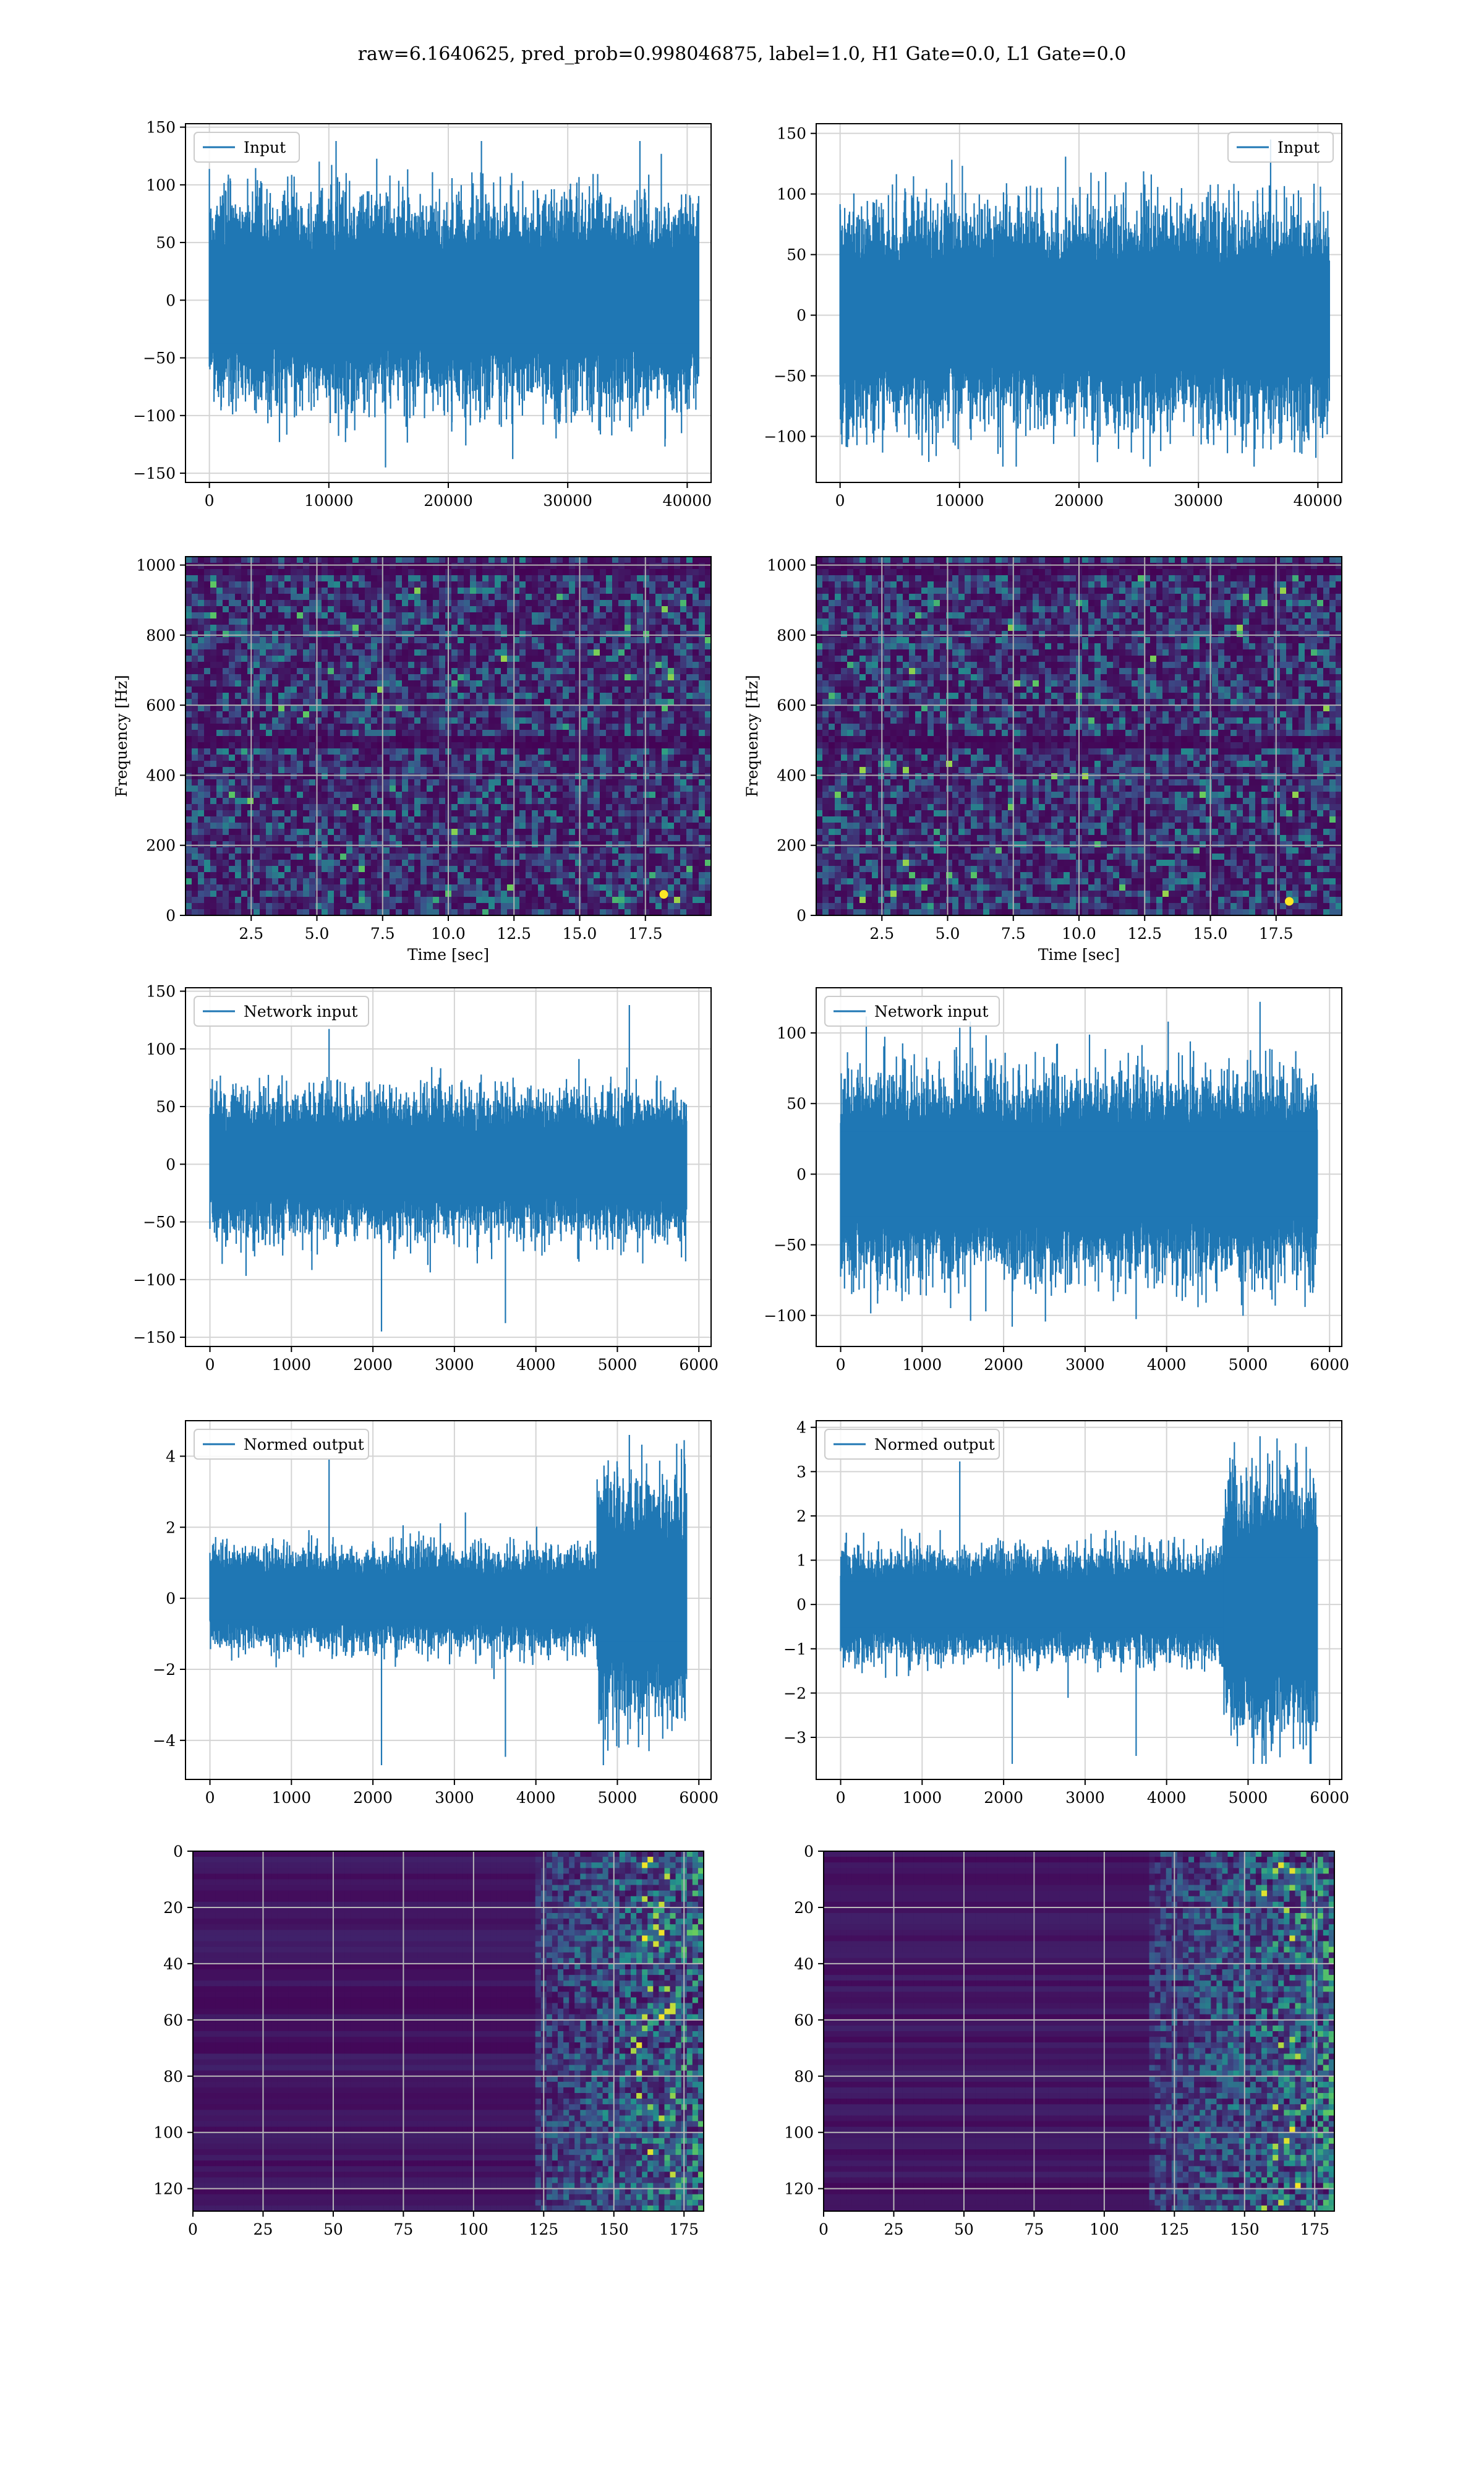 This screenshot has width=1484, height=2474. I want to click on x-tick-label: 0, so click(210, 501).